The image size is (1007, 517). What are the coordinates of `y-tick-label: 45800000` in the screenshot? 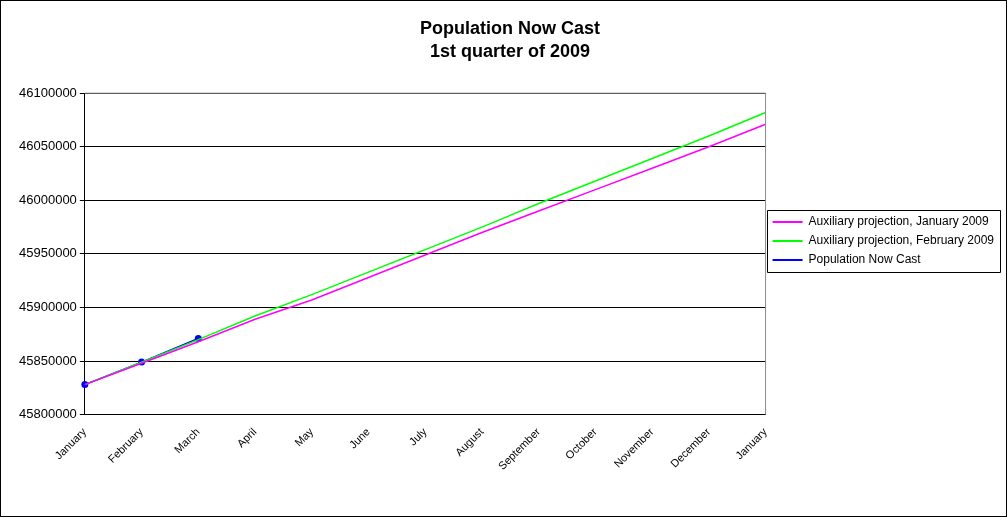 It's located at (48, 414).